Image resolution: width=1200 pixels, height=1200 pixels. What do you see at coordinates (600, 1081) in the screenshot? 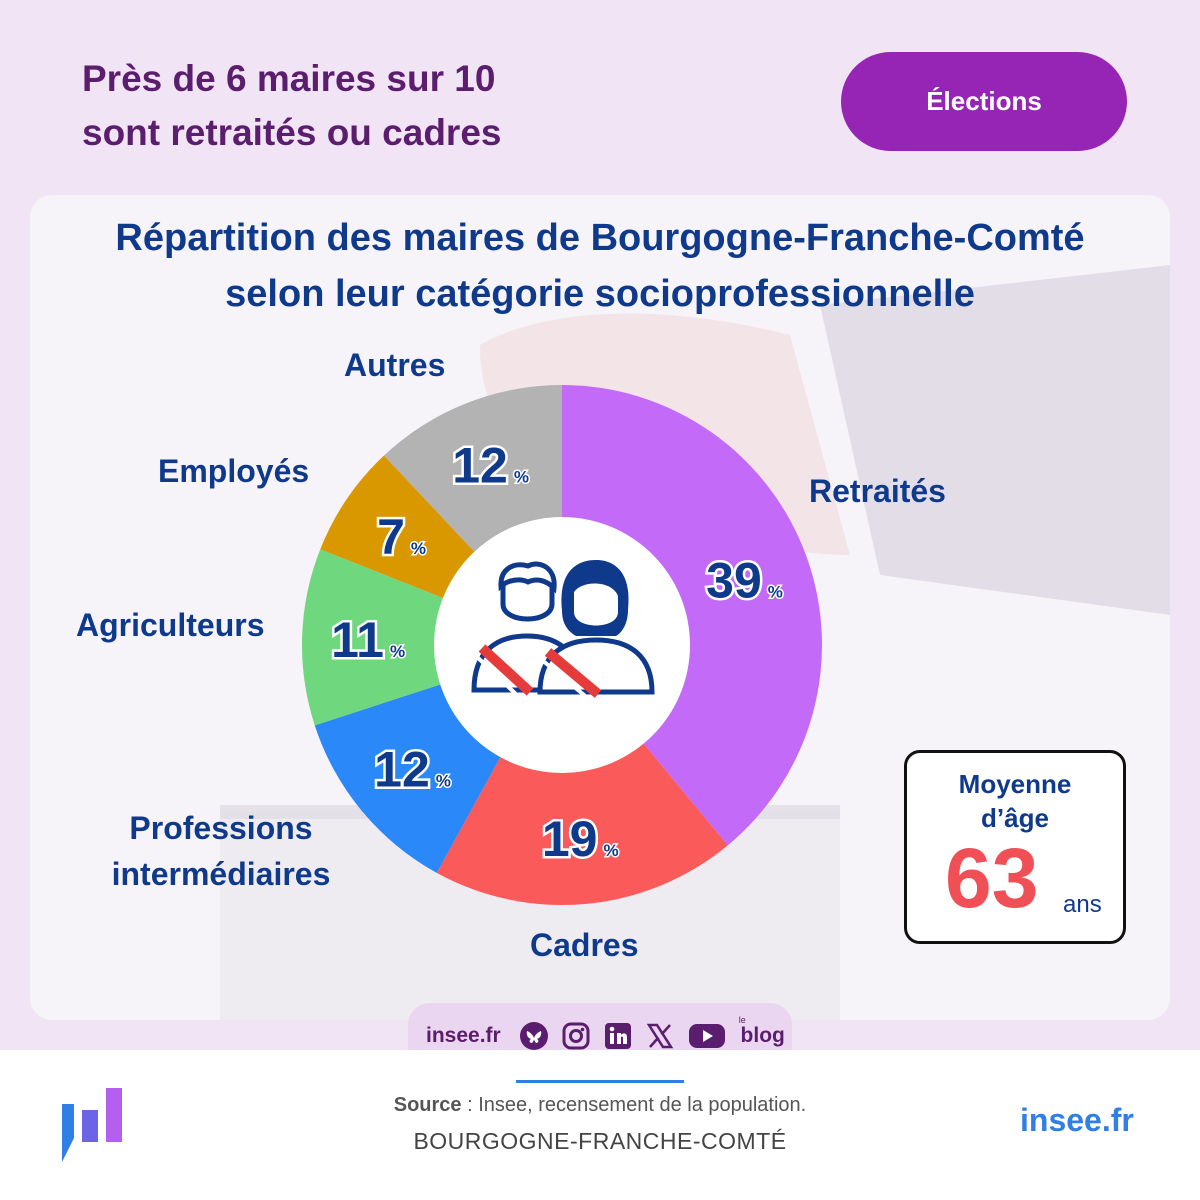
I see `footer-divider` at bounding box center [600, 1081].